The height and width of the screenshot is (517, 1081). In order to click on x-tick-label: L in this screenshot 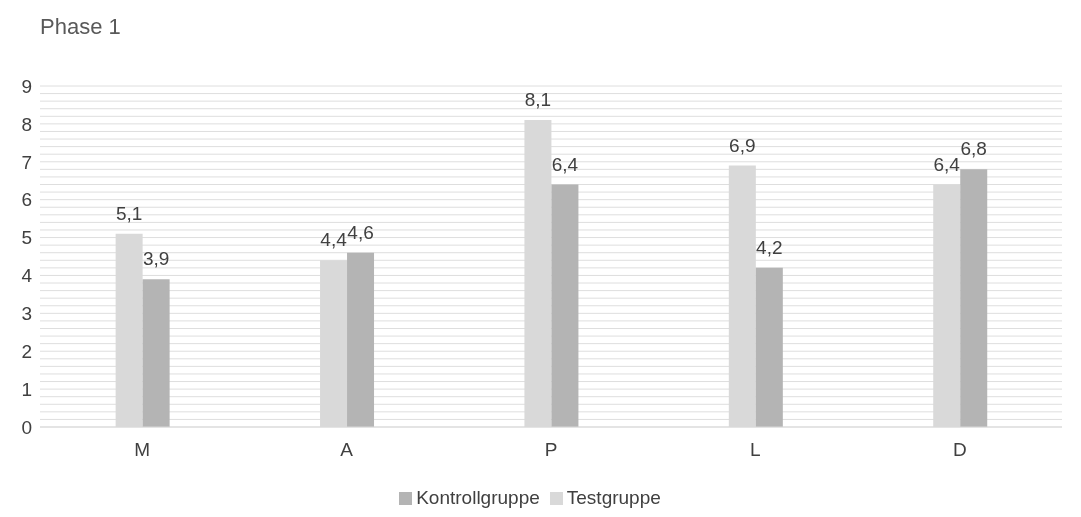, I will do `click(755, 450)`.